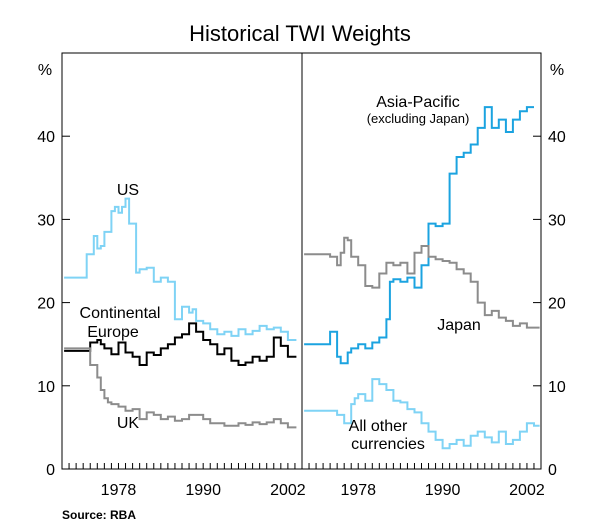 The width and height of the screenshot is (600, 530). What do you see at coordinates (113, 332) in the screenshot?
I see `label-continental-europe-2: Europe` at bounding box center [113, 332].